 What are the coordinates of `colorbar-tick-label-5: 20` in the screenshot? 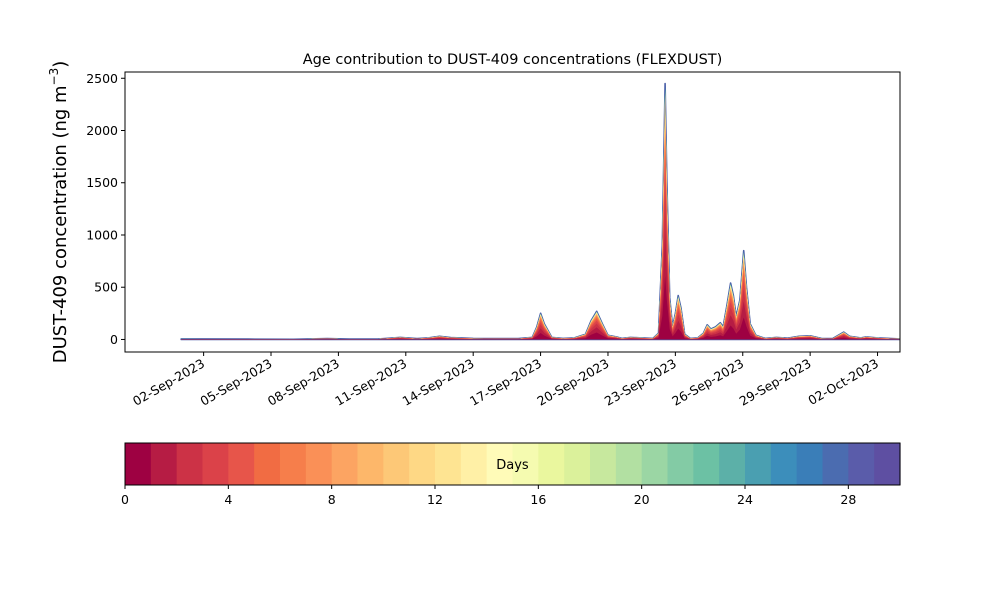 It's located at (642, 499).